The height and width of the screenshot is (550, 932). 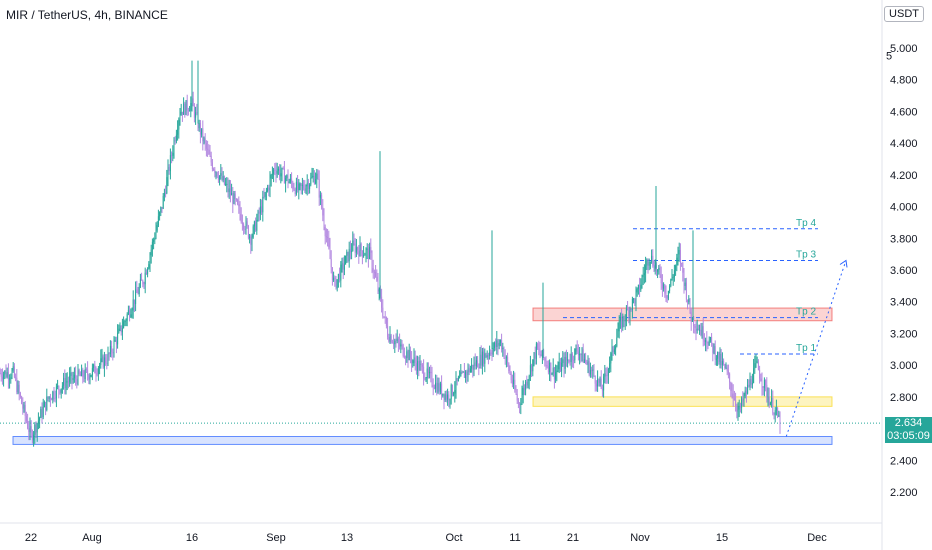 I want to click on y-tick-label: 3.600, so click(x=904, y=271).